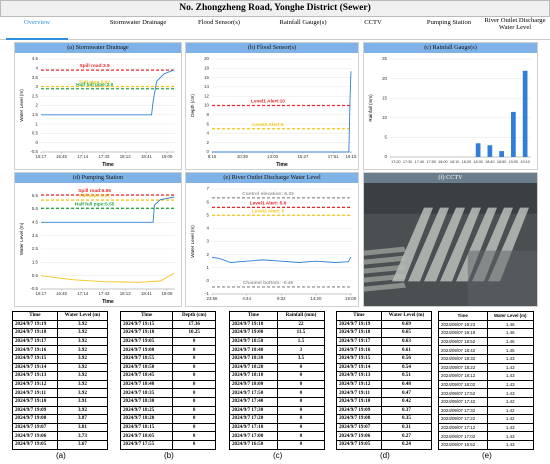  Describe the element at coordinates (253, 401) in the screenshot. I see `table-cell: 2024/9/7 17:40` at that location.